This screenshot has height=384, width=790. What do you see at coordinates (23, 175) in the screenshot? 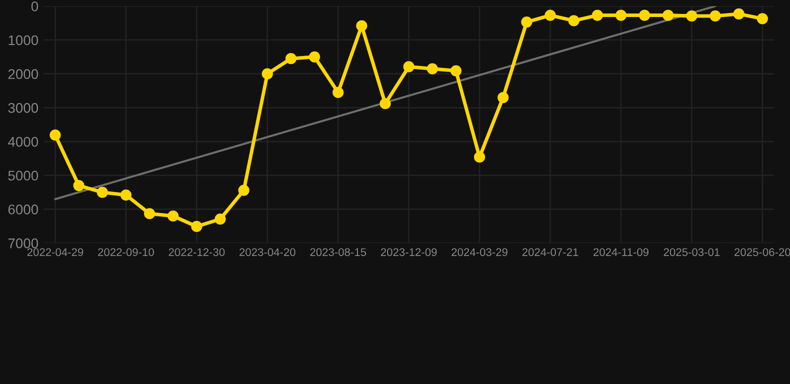
I see `y-tick-label: 5000` at bounding box center [23, 175].